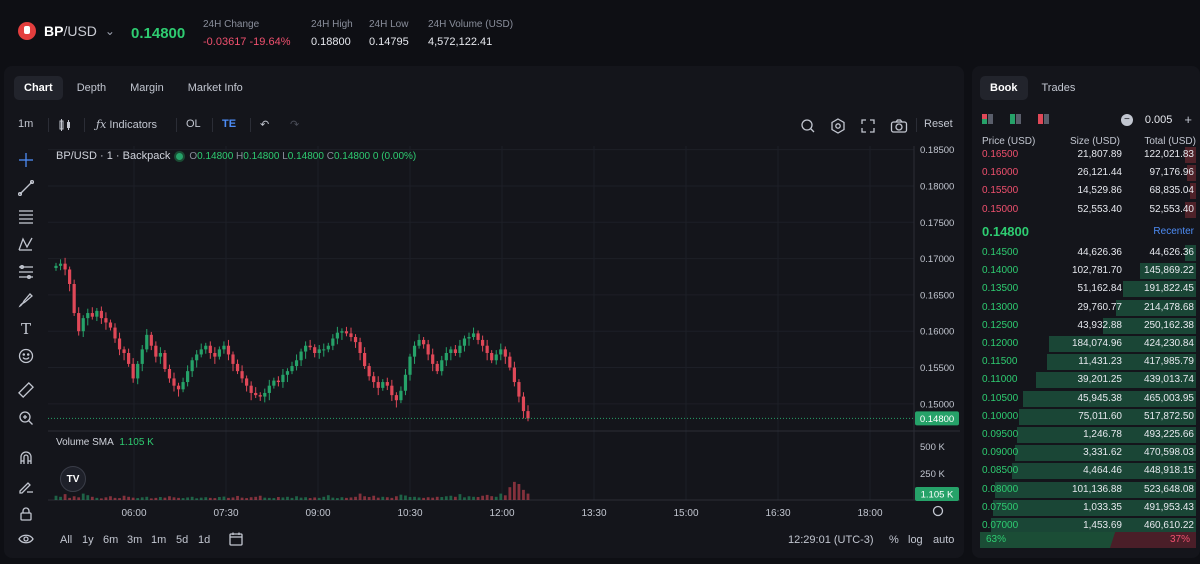 This screenshot has height=564, width=1200. Describe the element at coordinates (838, 127) in the screenshot. I see `settings-gear-icon` at that location.